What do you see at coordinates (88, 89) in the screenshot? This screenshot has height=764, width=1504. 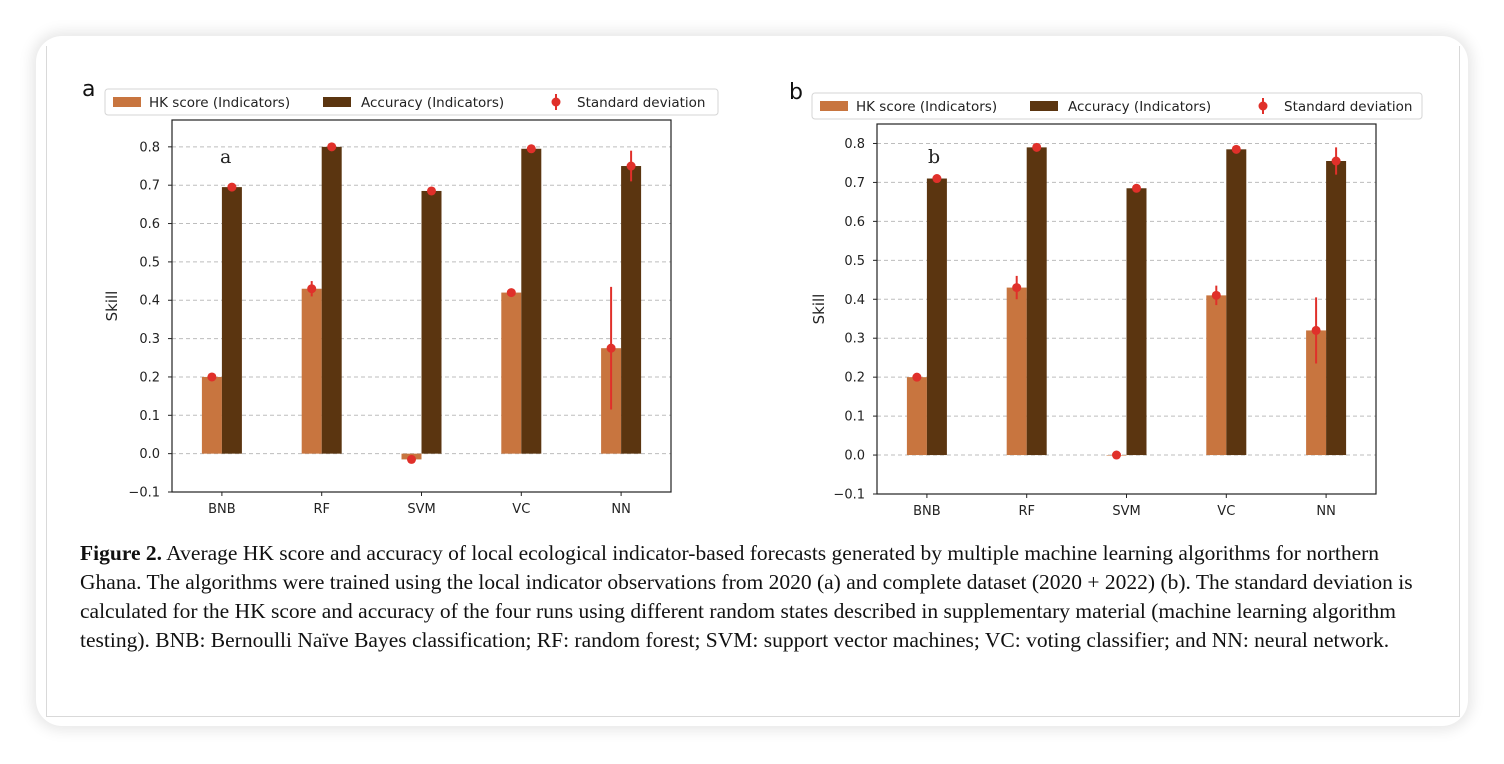 I see `panel-label: a` at bounding box center [88, 89].